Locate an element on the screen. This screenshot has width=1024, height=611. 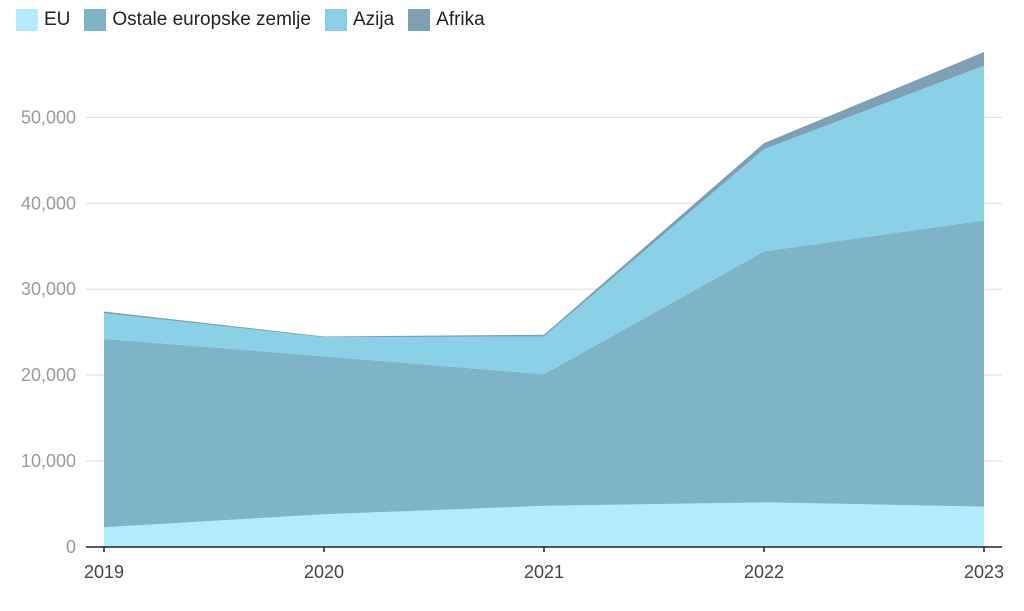
legend-label-azija: Azija is located at coordinates (373, 19).